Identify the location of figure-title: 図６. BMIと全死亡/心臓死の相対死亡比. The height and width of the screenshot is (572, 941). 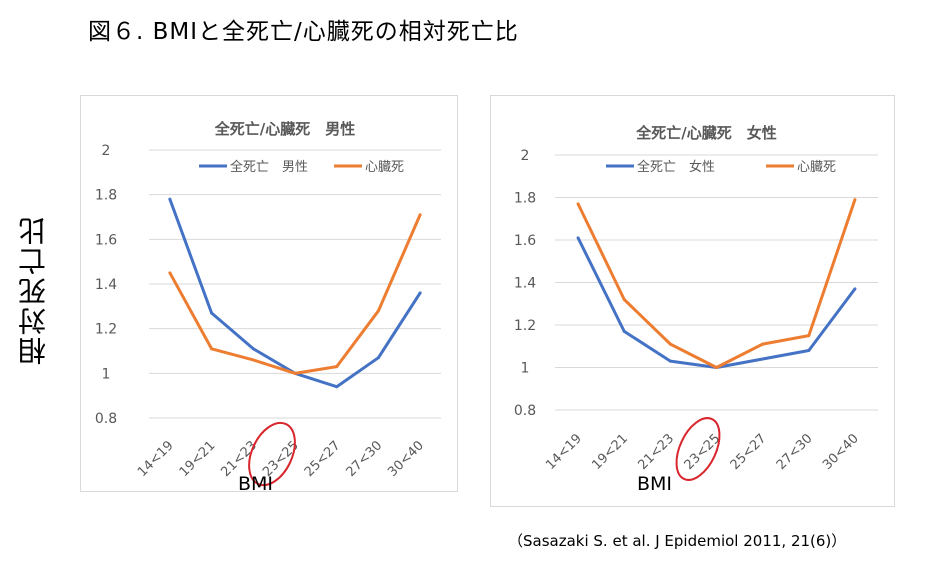
(303, 32).